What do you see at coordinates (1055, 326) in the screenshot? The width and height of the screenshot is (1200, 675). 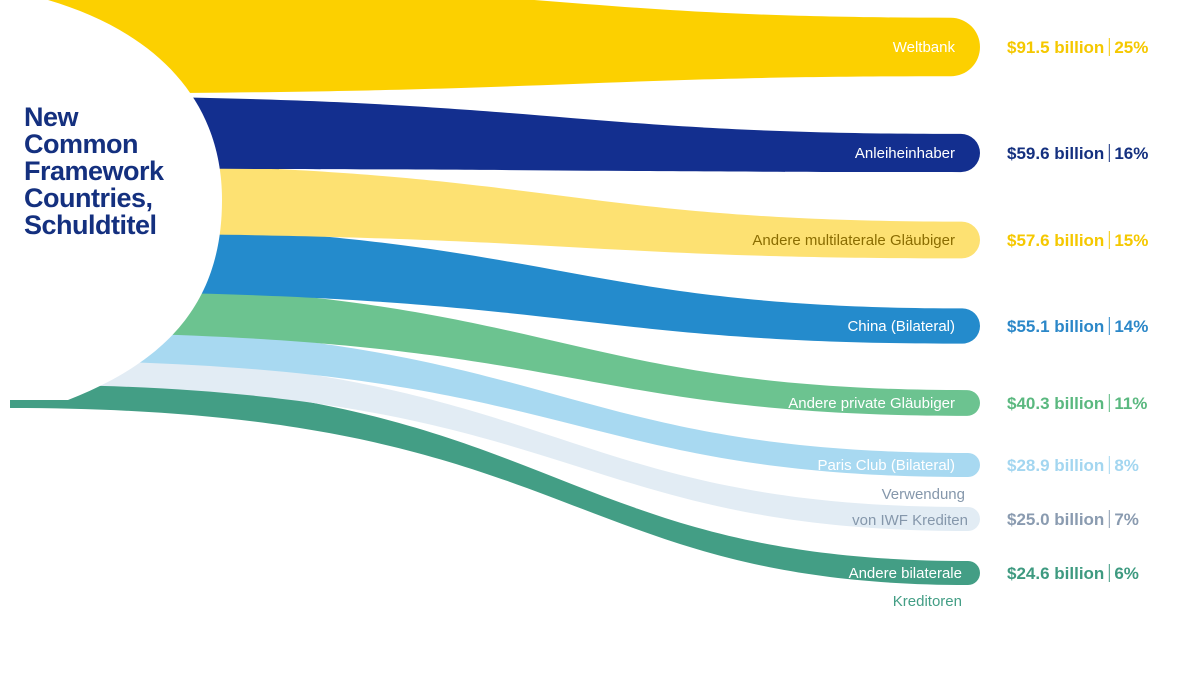 I see `value-label: $55.1 billion` at bounding box center [1055, 326].